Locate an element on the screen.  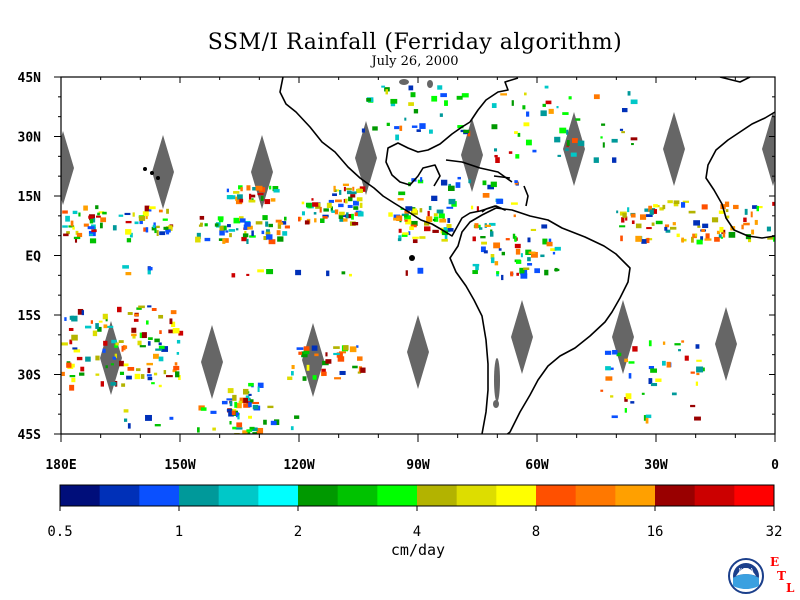
lat-label: 30N is located at coordinates (30, 138).